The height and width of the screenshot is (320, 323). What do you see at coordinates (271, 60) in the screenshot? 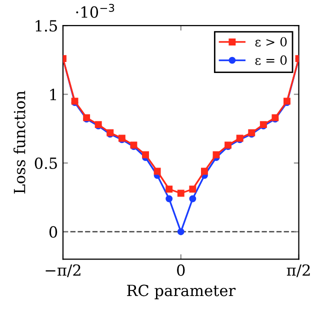
I see `legend-label: ε = 0` at bounding box center [271, 60].